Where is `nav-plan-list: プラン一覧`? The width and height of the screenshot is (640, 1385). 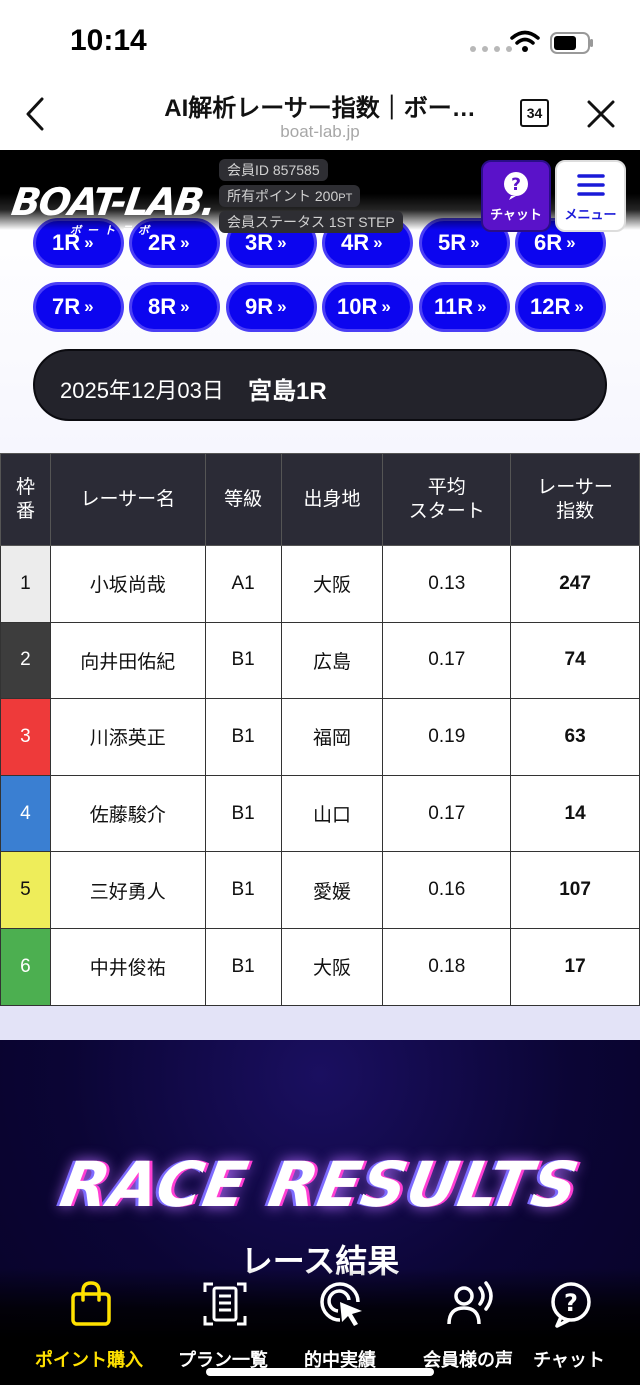
nav-plan-list: プラン一覧 is located at coordinates (223, 1326).